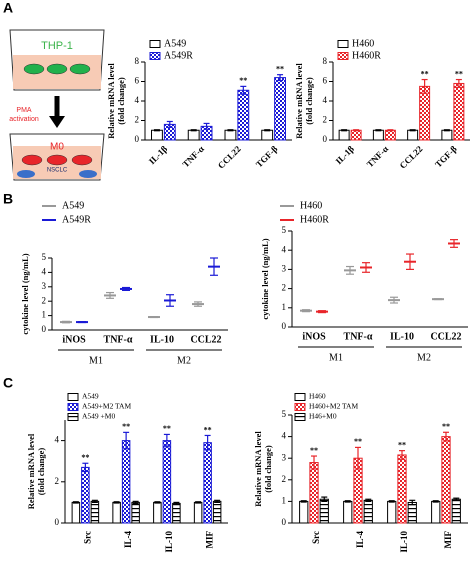 This screenshot has height=574, width=474. I want to click on arrow-head, so click(57, 122).